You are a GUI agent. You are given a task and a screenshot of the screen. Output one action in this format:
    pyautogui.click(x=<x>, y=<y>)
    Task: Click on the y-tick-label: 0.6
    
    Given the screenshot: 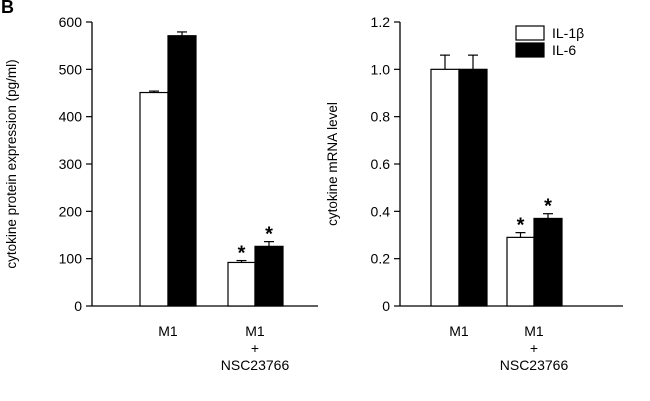 What is the action you would take?
    pyautogui.click(x=381, y=164)
    